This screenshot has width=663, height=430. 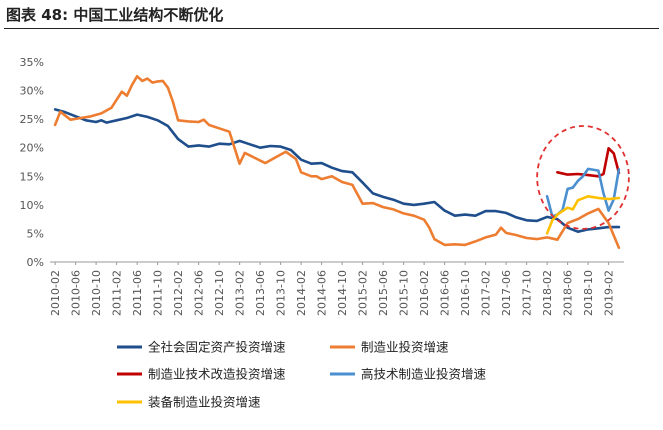 I want to click on x-tick-label: 2010-06, so click(x=76, y=293).